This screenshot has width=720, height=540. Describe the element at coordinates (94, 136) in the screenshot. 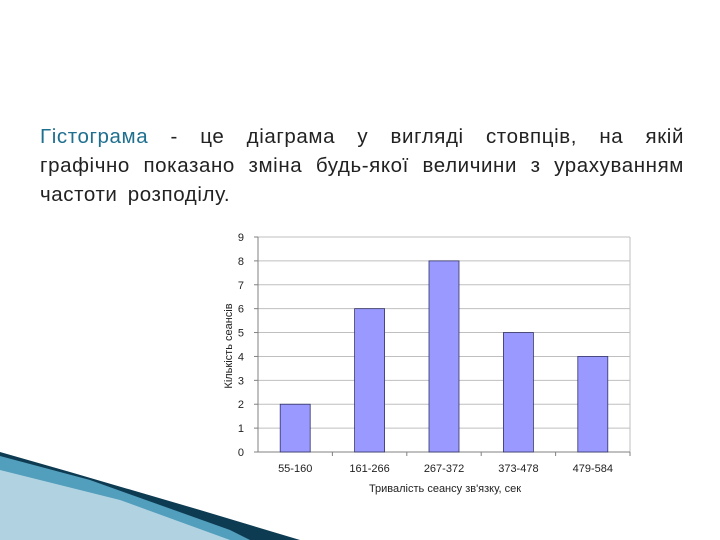

I see `definition-term: Гістограма` at that location.